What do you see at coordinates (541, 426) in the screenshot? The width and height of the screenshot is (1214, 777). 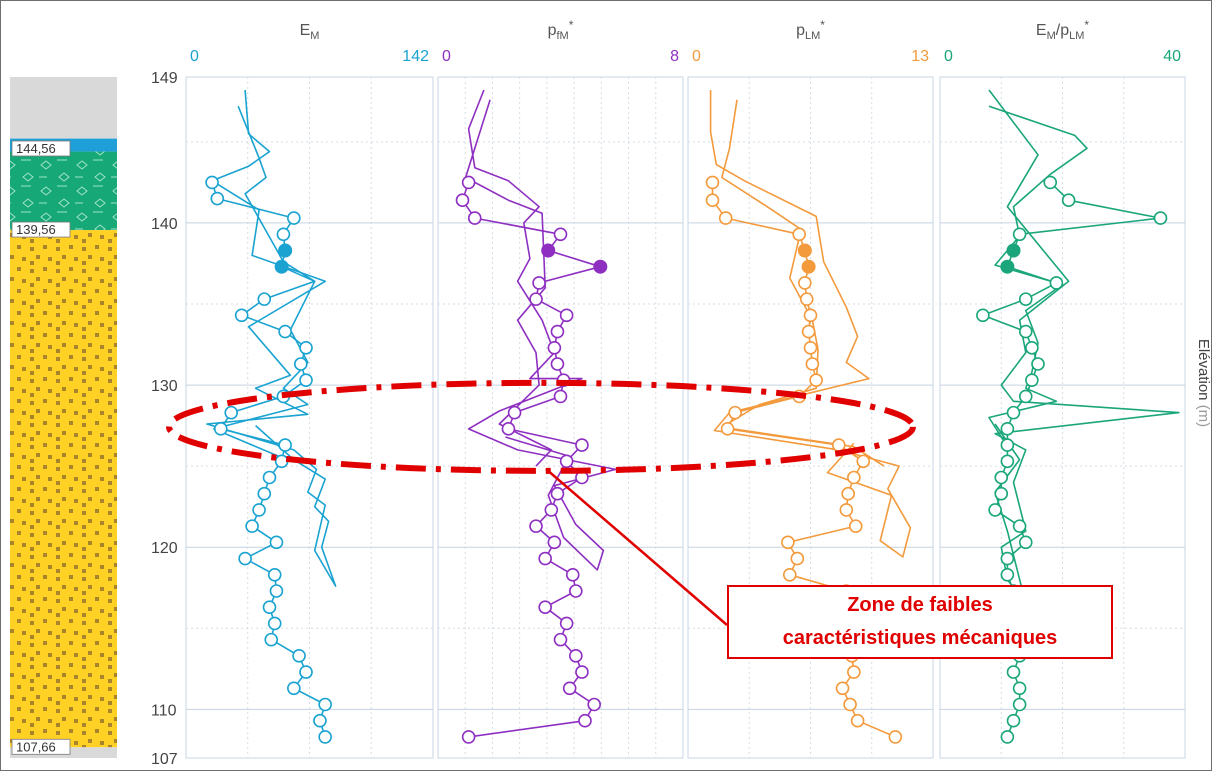 I see `annotation-ellipse` at bounding box center [541, 426].